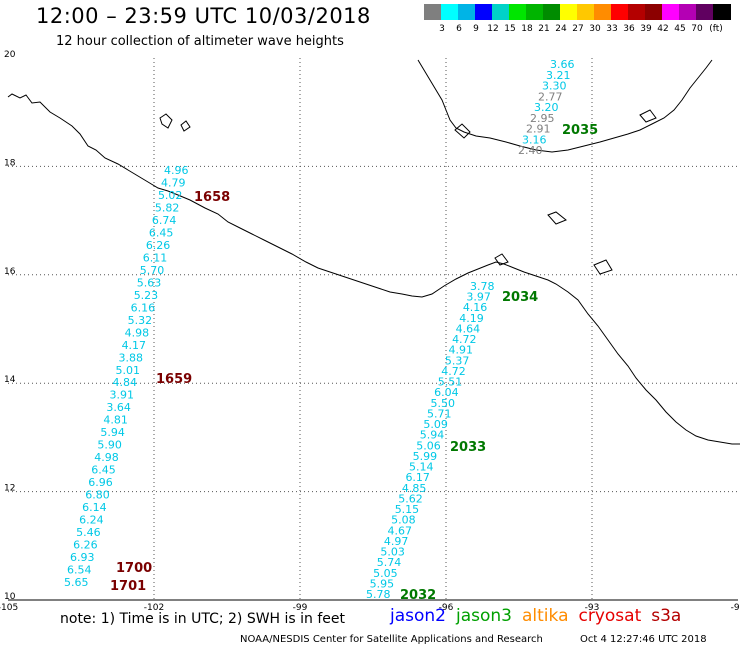 The width and height of the screenshot is (740, 650). What do you see at coordinates (478, 297) in the screenshot?
I see `swh-value: 3.97` at bounding box center [478, 297].